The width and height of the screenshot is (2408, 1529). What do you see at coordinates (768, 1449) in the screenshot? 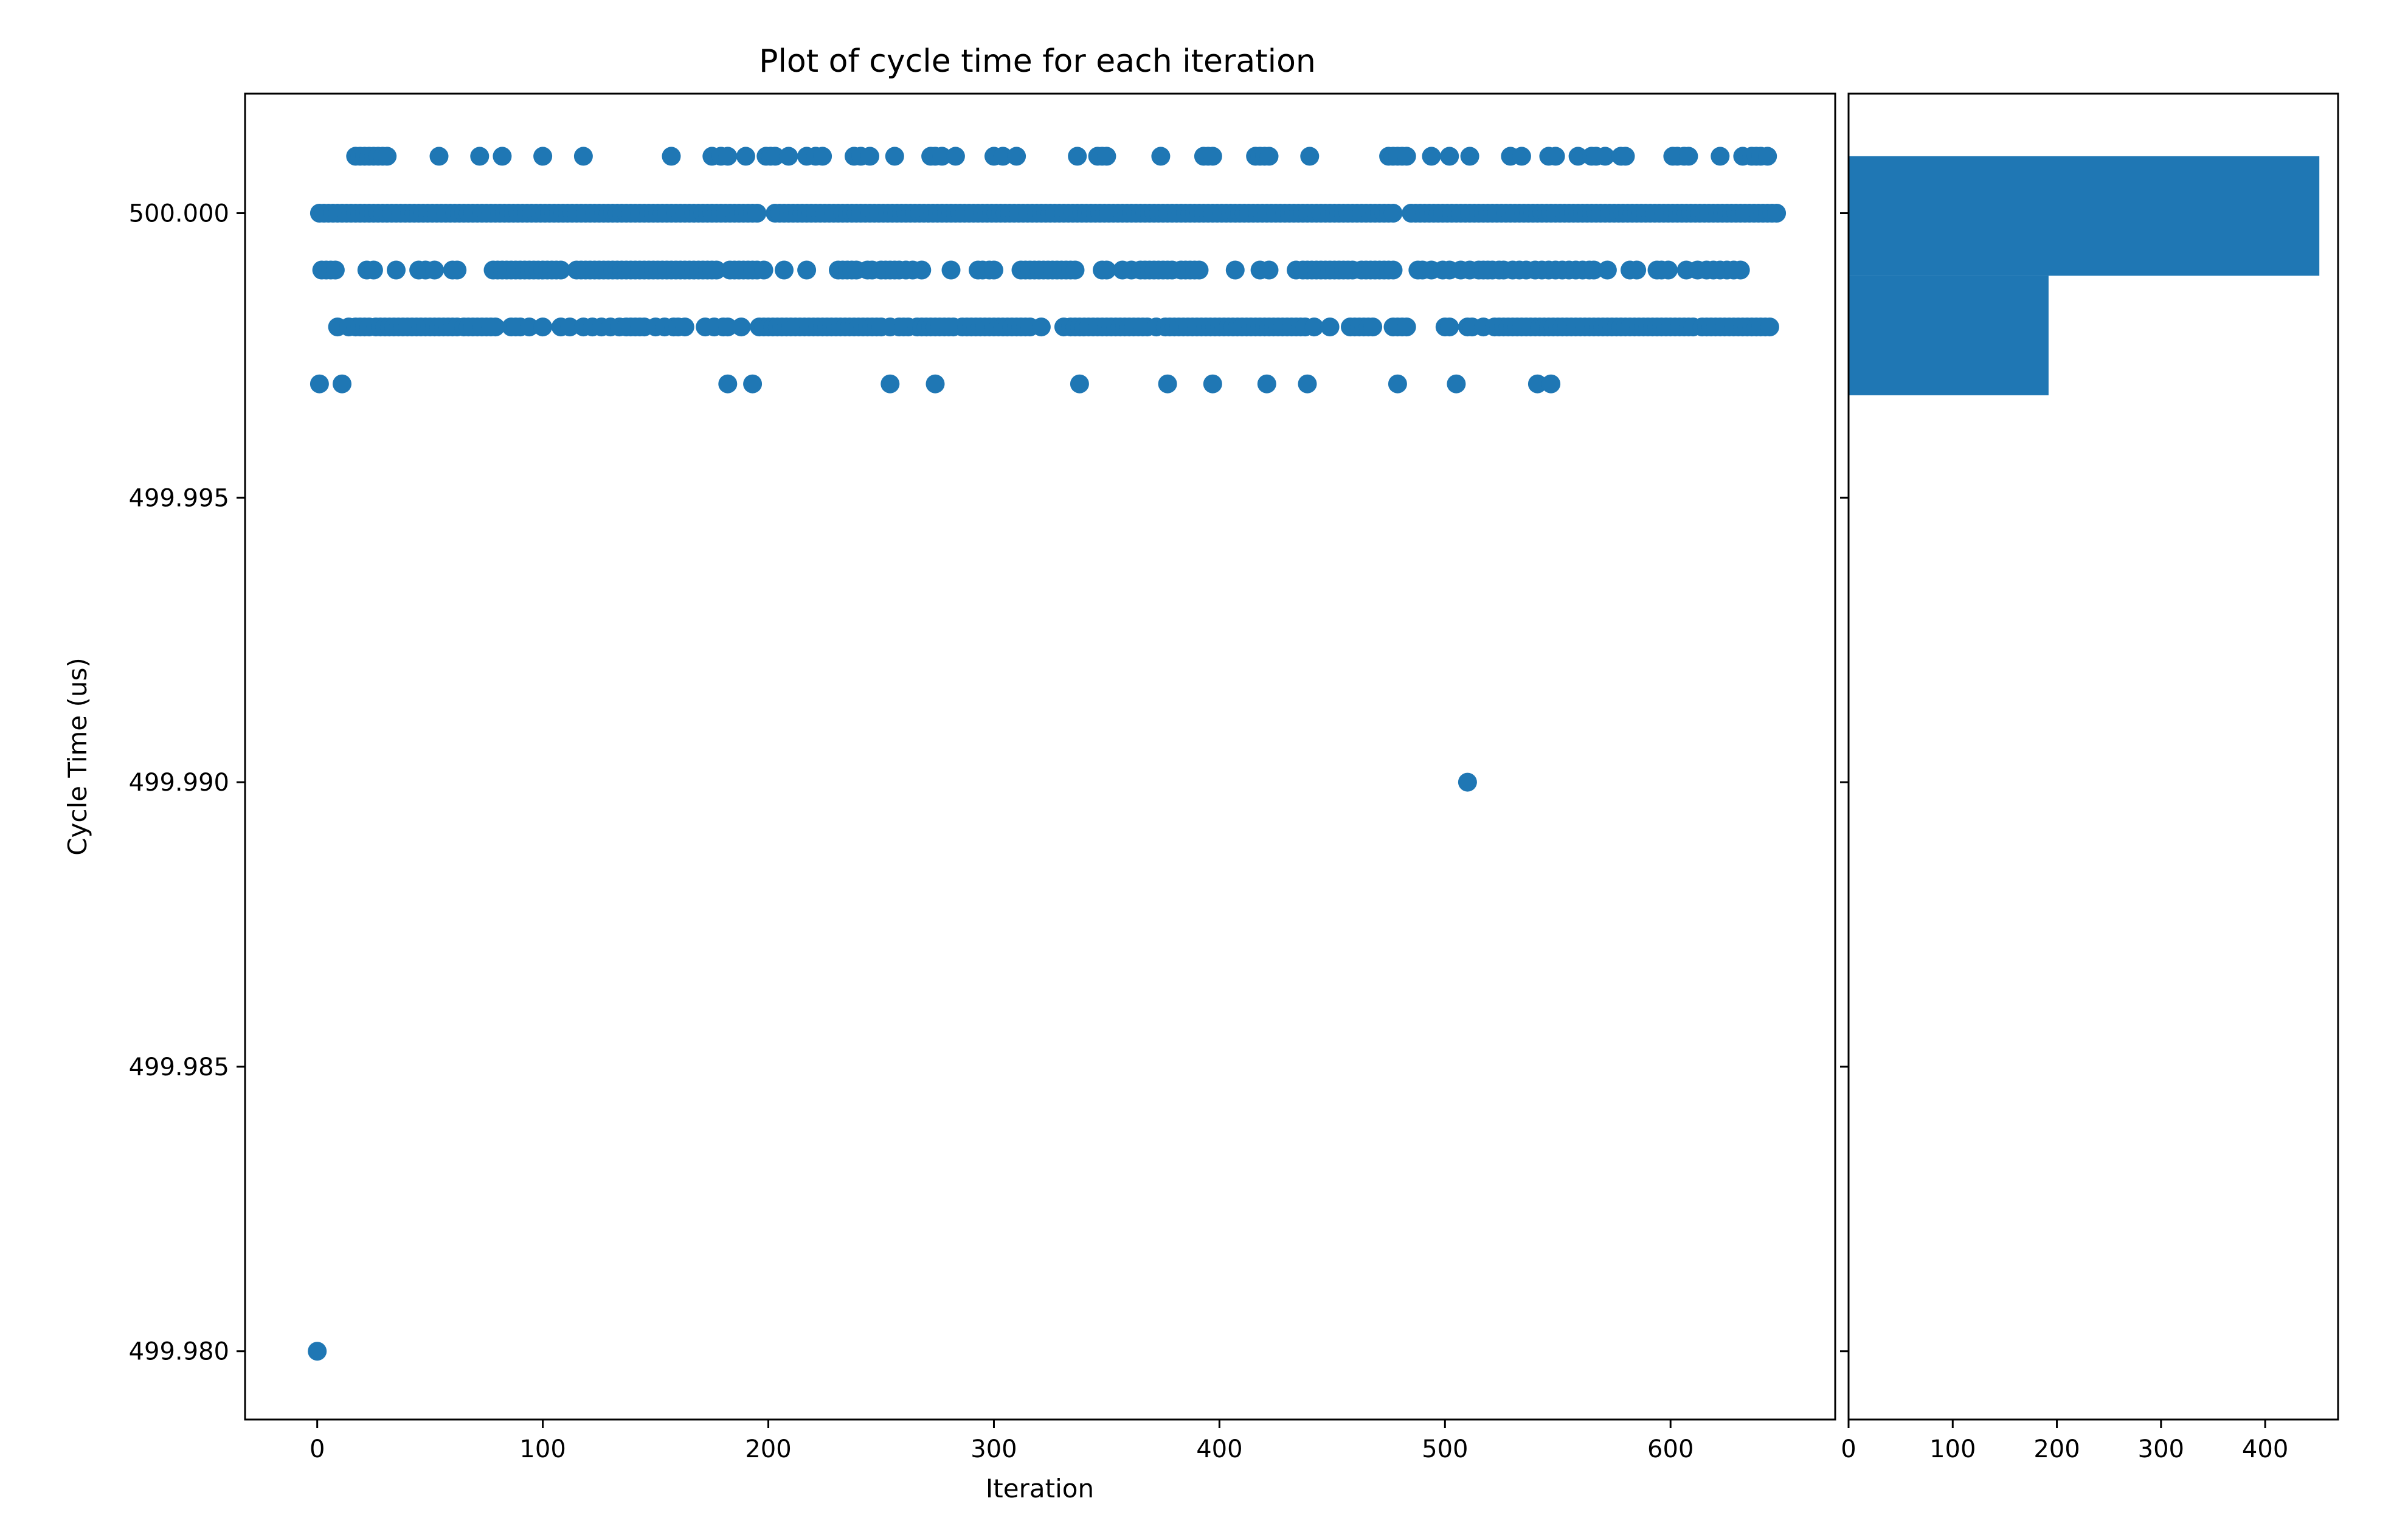
I see `x-tick-label: 200` at bounding box center [768, 1449].